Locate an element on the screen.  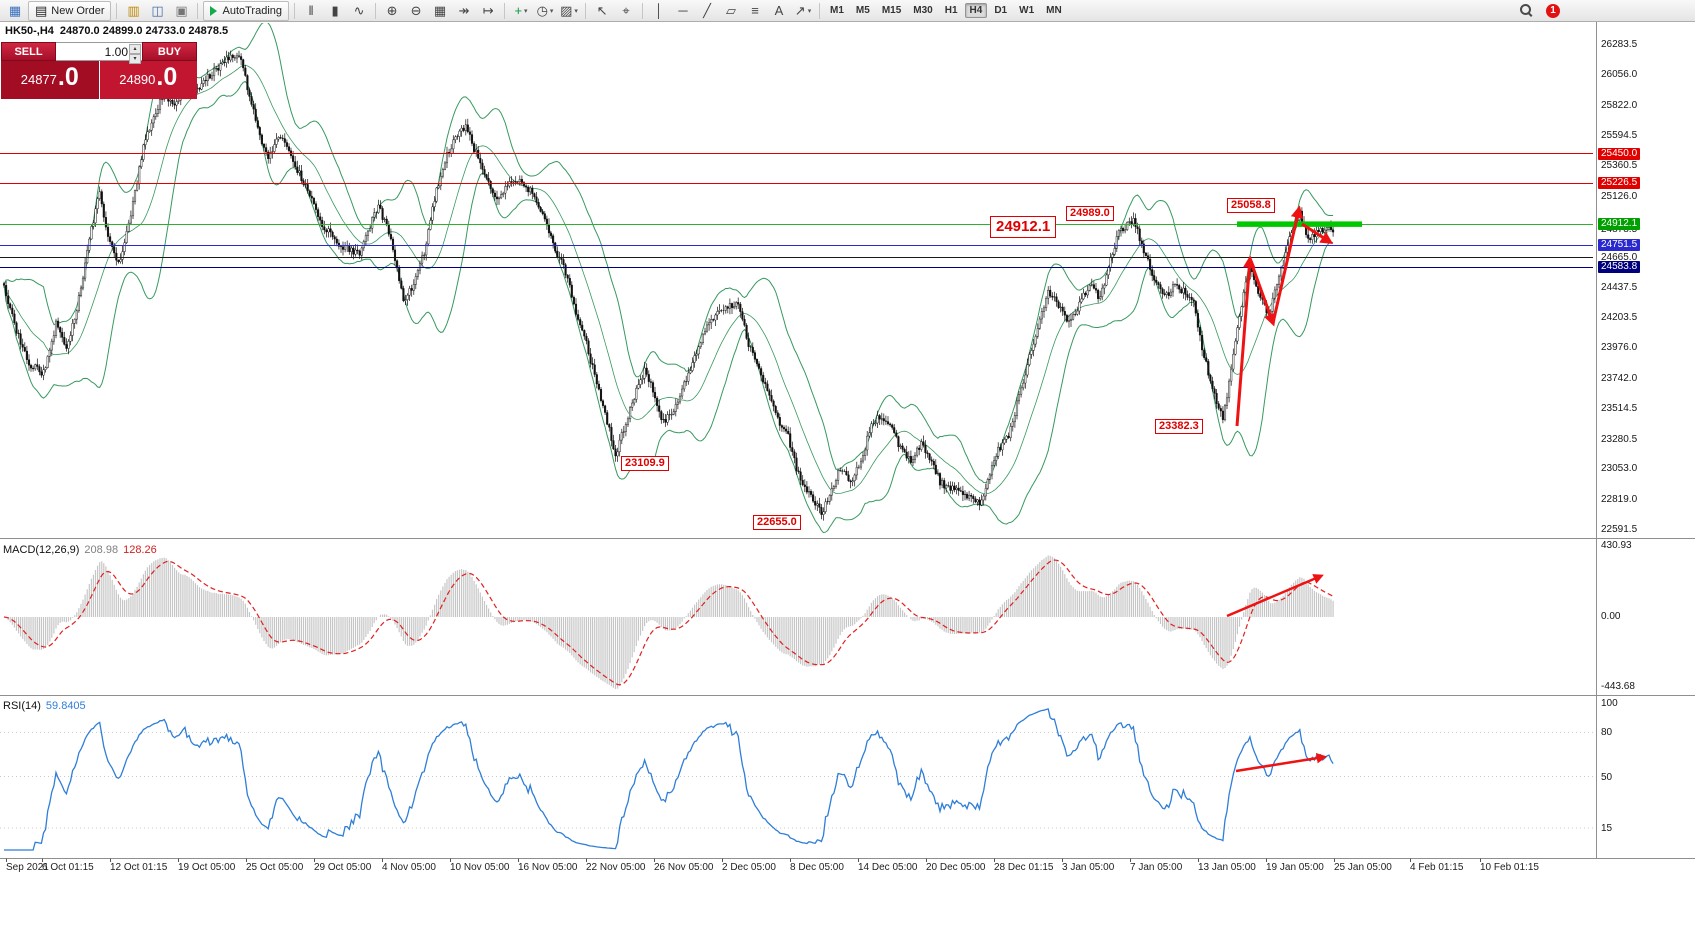
auto-scroll-icon: ↠ is located at coordinates (464, 11).